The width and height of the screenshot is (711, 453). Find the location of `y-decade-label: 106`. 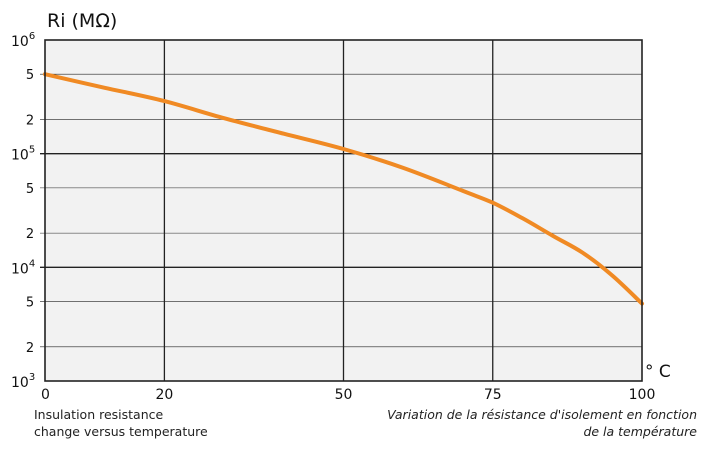

y-decade-label: 106 is located at coordinates (23, 40).